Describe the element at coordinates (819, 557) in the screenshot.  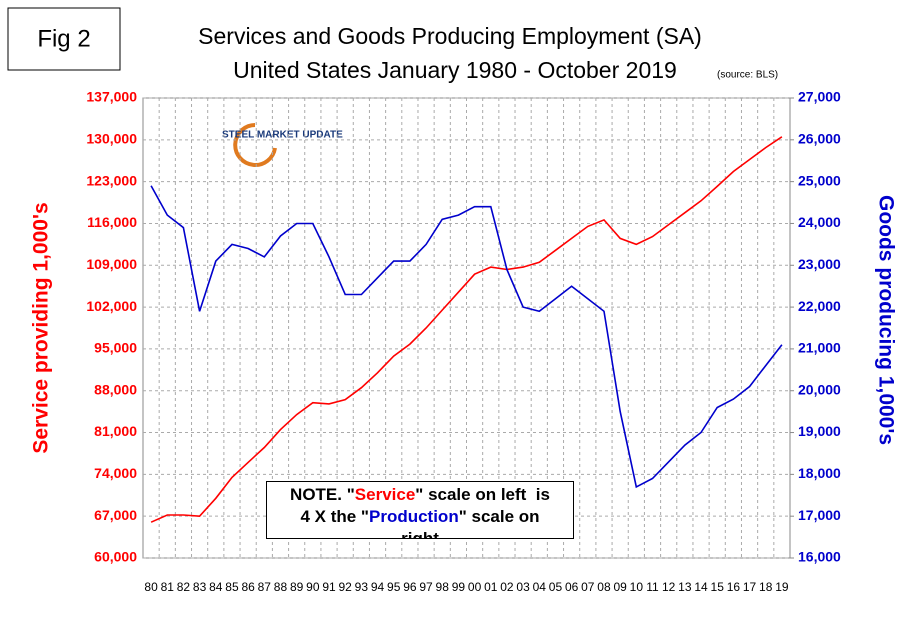
I see `y2-tick-label: 16,000` at that location.